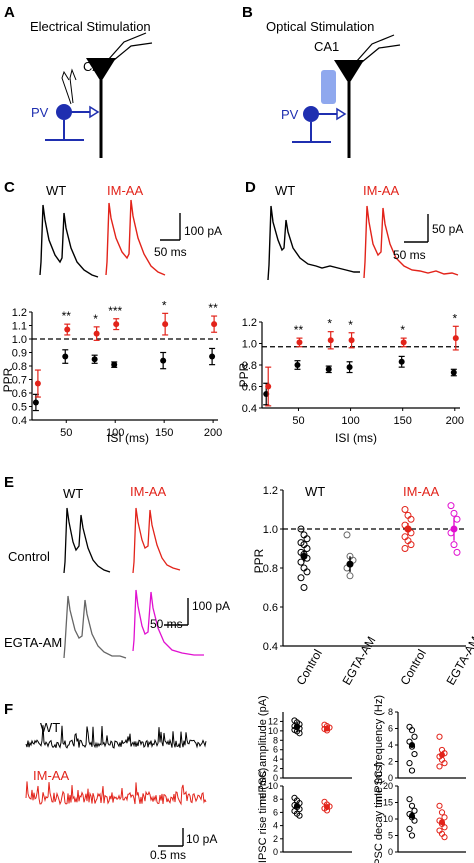  Describe the element at coordinates (117, 566) in the screenshot. I see `panel-e-traces: E WT IM-AA Control EGTA-AM 100 pA 50 ms` at that location.